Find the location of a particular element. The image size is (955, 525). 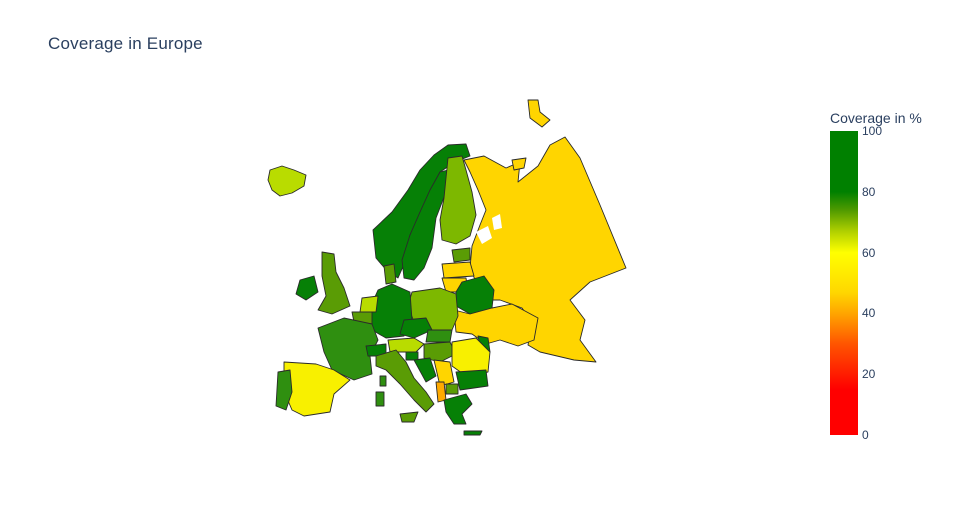

country-czechia is located at coordinates (416, 328).